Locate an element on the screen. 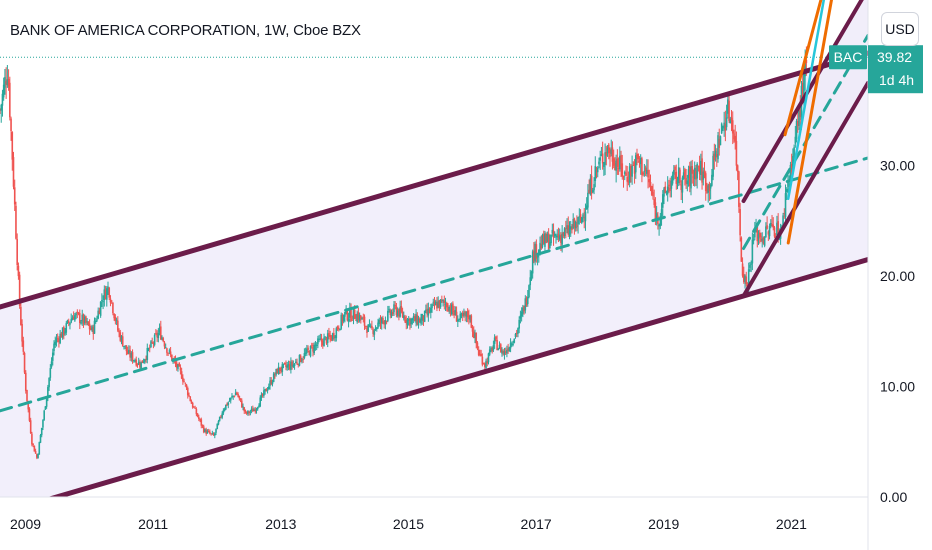 The height and width of the screenshot is (550, 932). fan-cyan is located at coordinates (807, 100).